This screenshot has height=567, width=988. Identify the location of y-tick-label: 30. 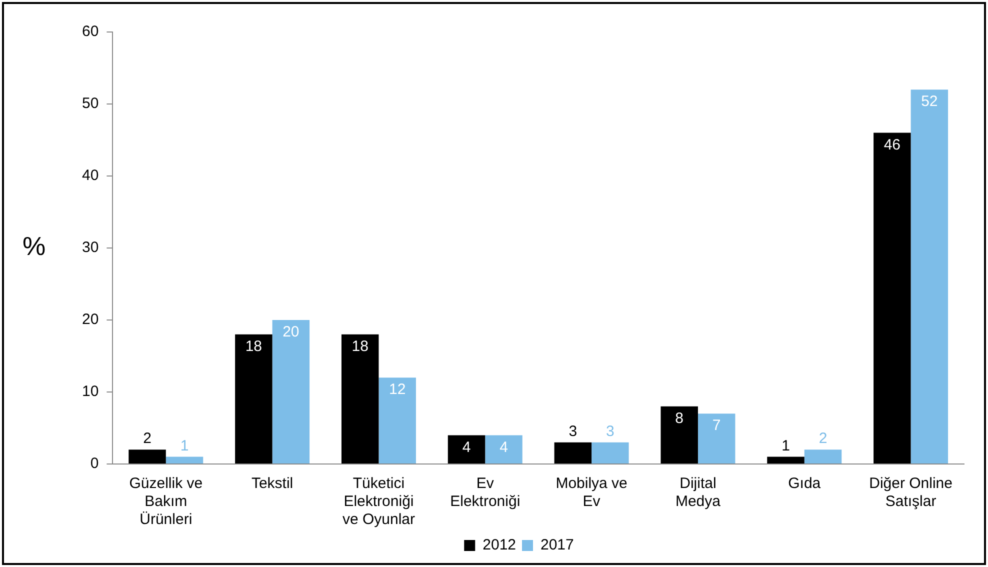
(90, 247).